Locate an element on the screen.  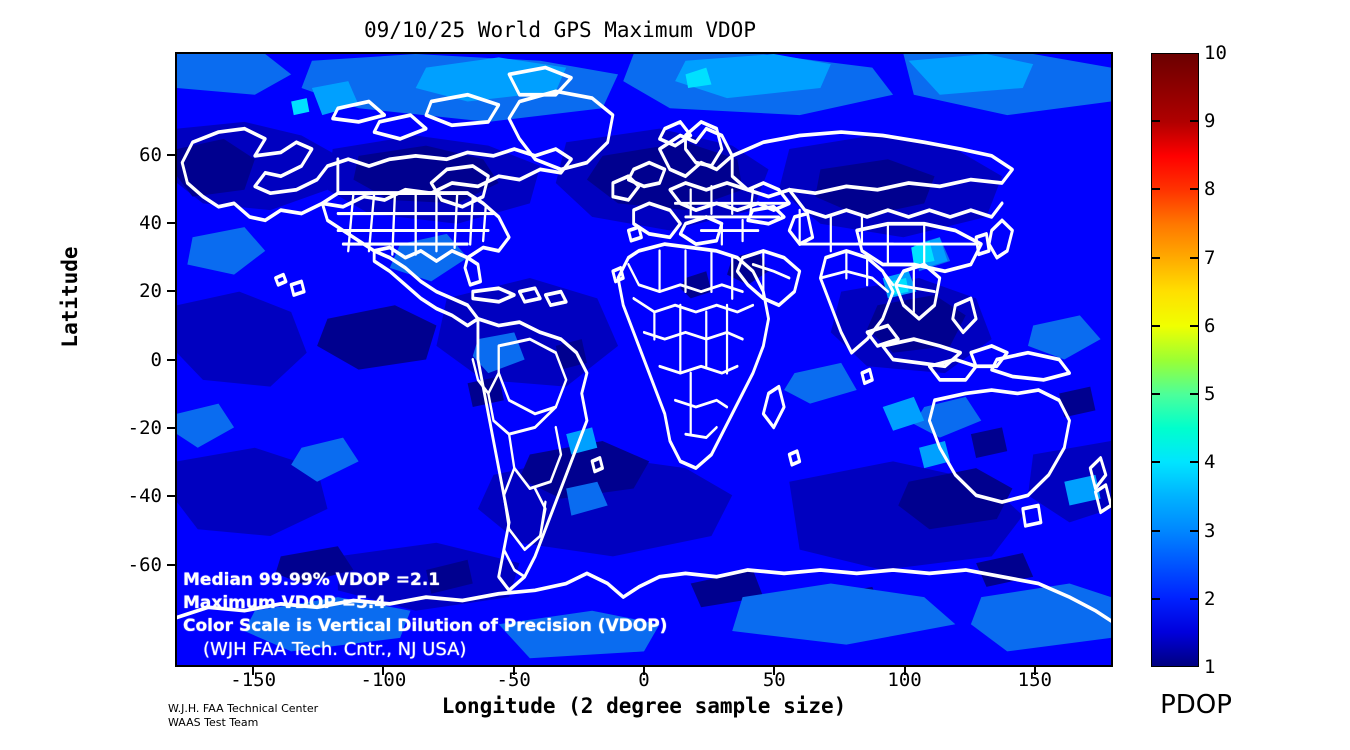
colorbar-tick-label: 4 is located at coordinates (1210, 462).